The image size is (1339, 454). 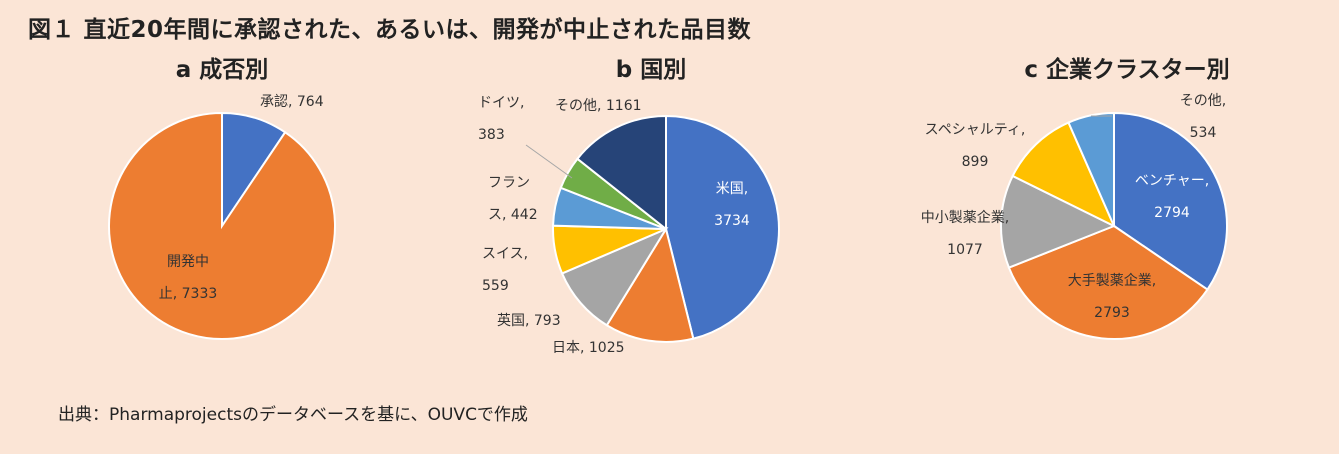 What do you see at coordinates (292, 102) in the screenshot?
I see `slice-label-承認: 承認, 764` at bounding box center [292, 102].